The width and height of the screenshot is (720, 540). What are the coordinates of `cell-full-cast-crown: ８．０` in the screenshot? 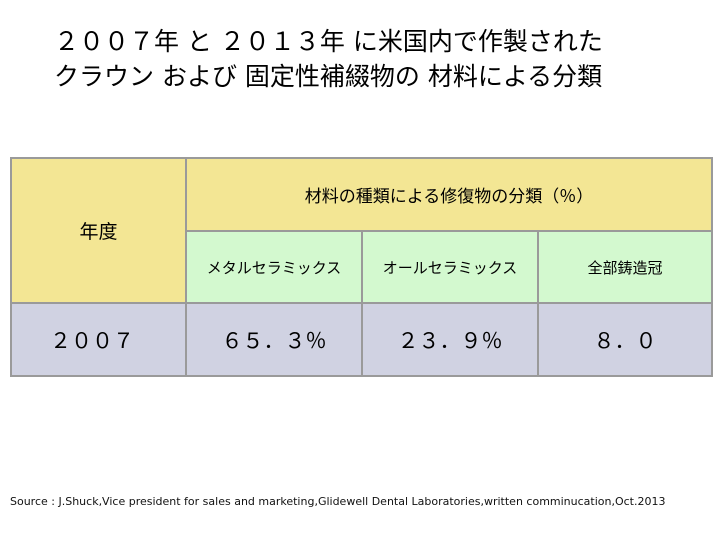 It's located at (625, 339).